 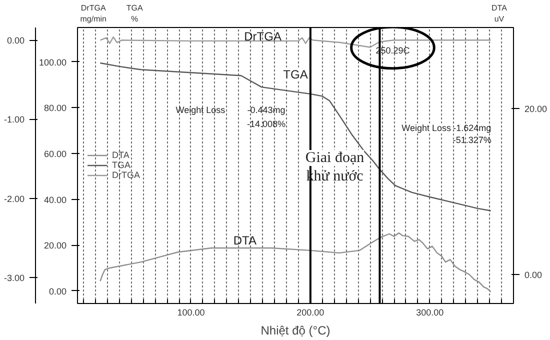 What do you see at coordinates (122, 165) in the screenshot?
I see `legend-label: TGA` at bounding box center [122, 165].